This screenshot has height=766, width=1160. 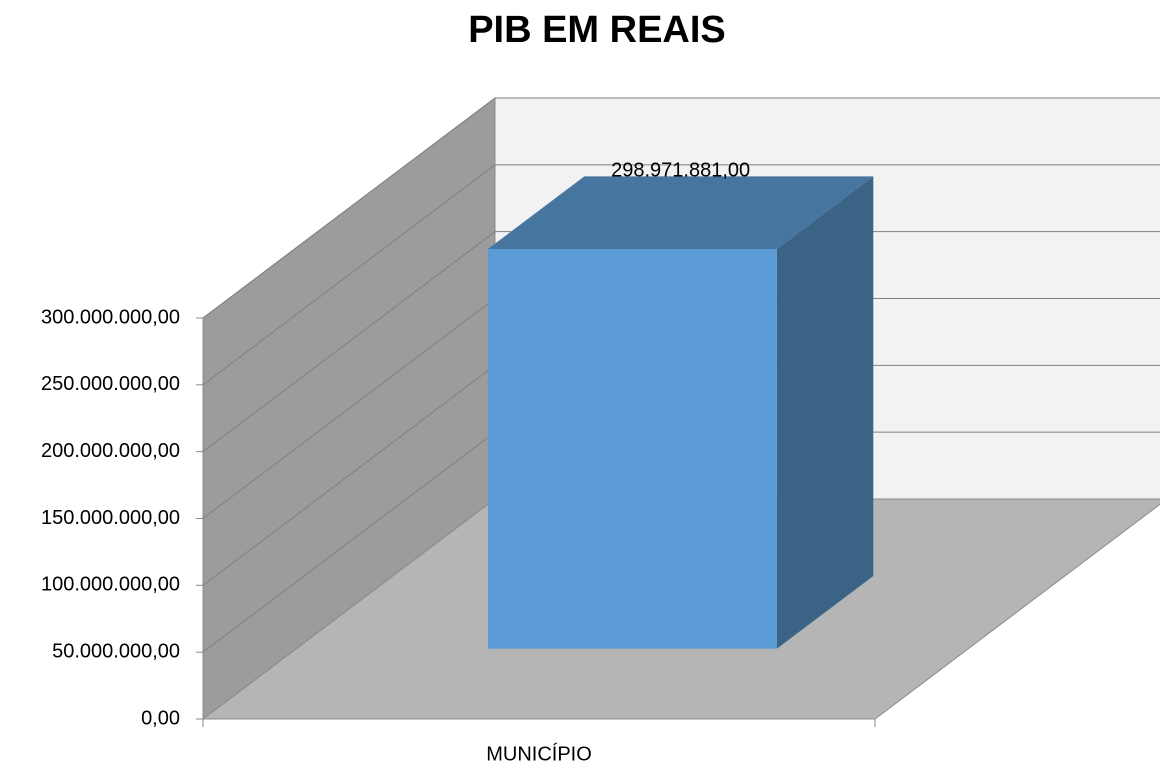 What do you see at coordinates (632, 448) in the screenshot?
I see `bar` at bounding box center [632, 448].